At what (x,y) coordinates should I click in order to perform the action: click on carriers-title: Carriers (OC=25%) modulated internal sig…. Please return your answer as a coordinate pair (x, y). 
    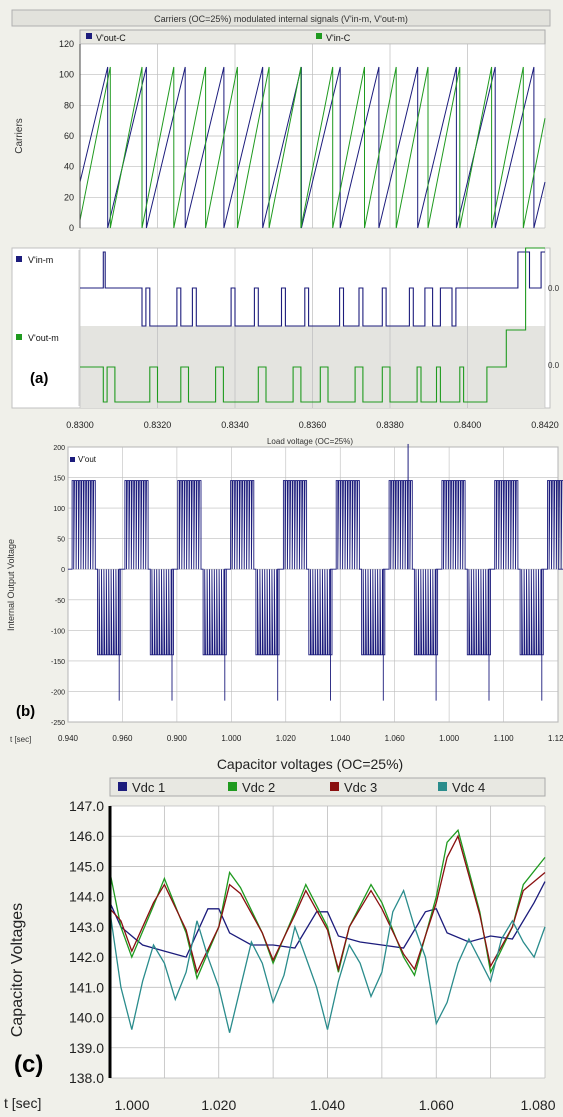
    Looking at the image, I should click on (281, 19).